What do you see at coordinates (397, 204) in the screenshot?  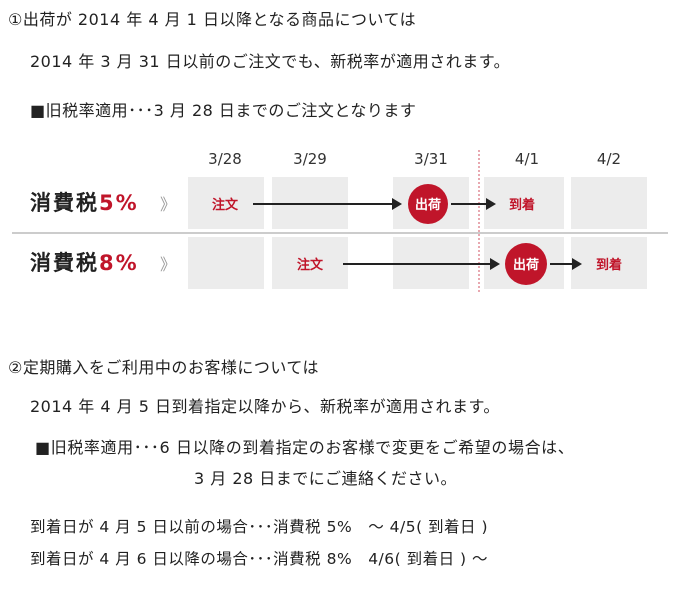 I see `row1-arrow-head` at bounding box center [397, 204].